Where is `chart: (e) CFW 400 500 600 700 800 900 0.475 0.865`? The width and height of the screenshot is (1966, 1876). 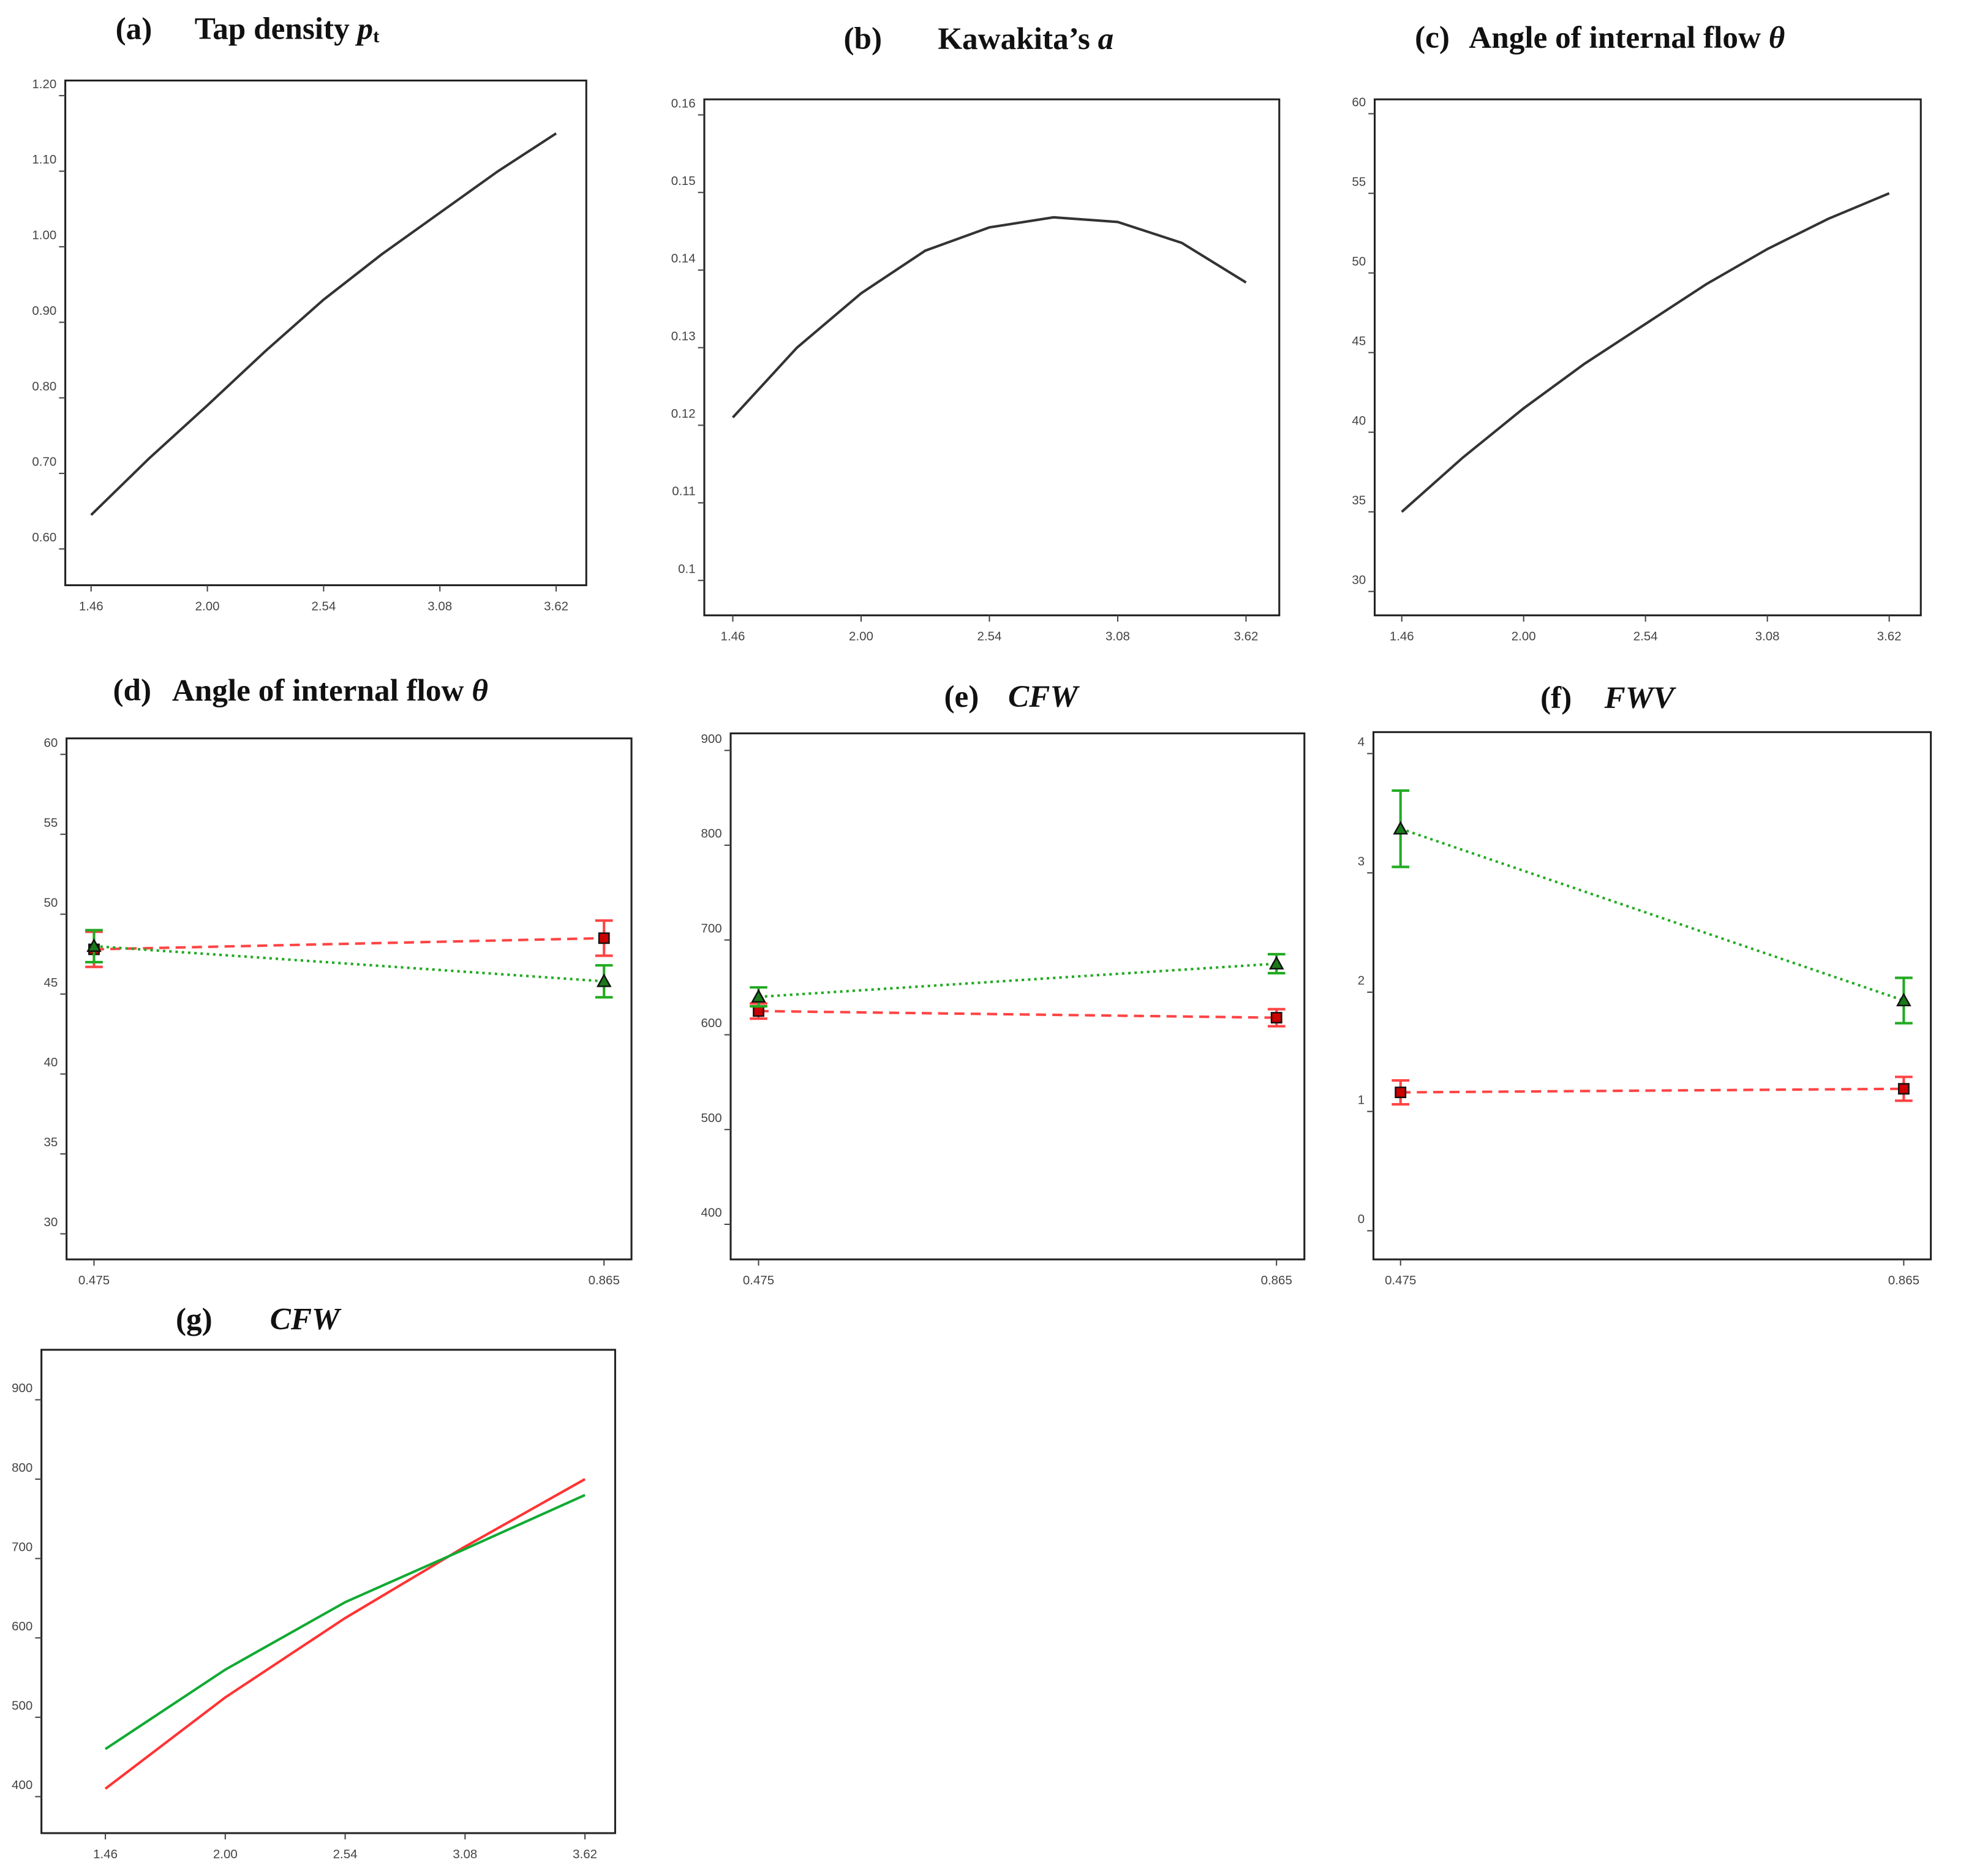
chart: (e) CFW 400 500 600 700 800 900 0.475 0.865 is located at coordinates (1003, 983).